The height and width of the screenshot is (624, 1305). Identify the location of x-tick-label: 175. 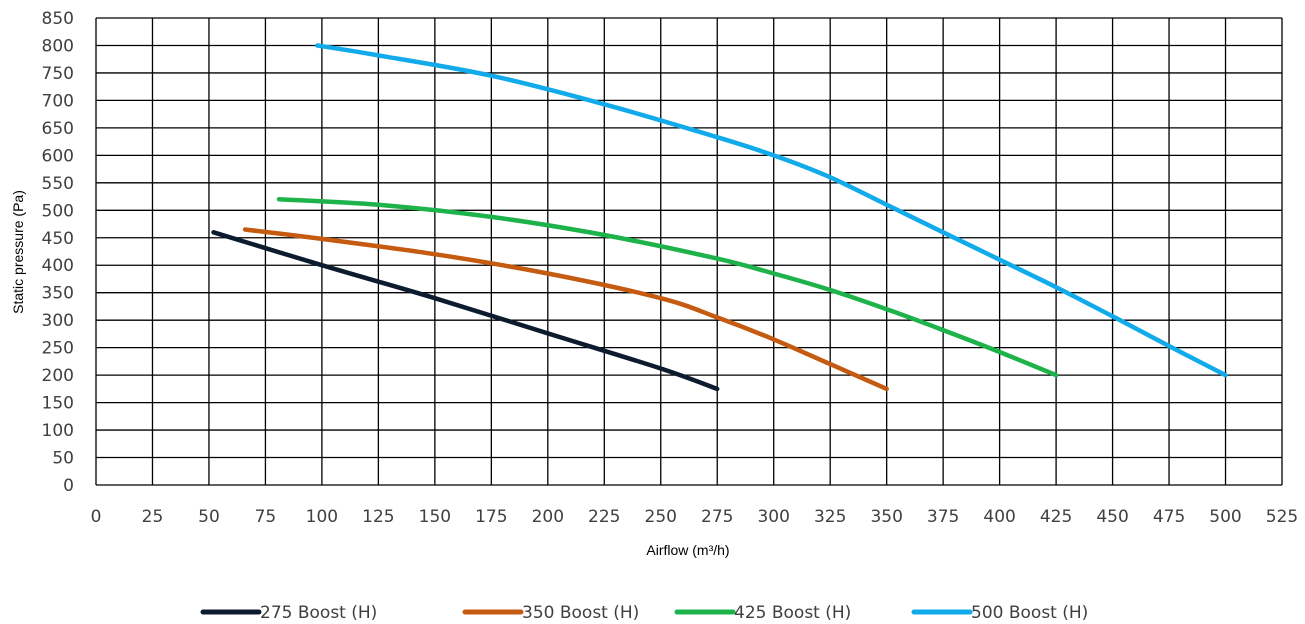
(491, 517).